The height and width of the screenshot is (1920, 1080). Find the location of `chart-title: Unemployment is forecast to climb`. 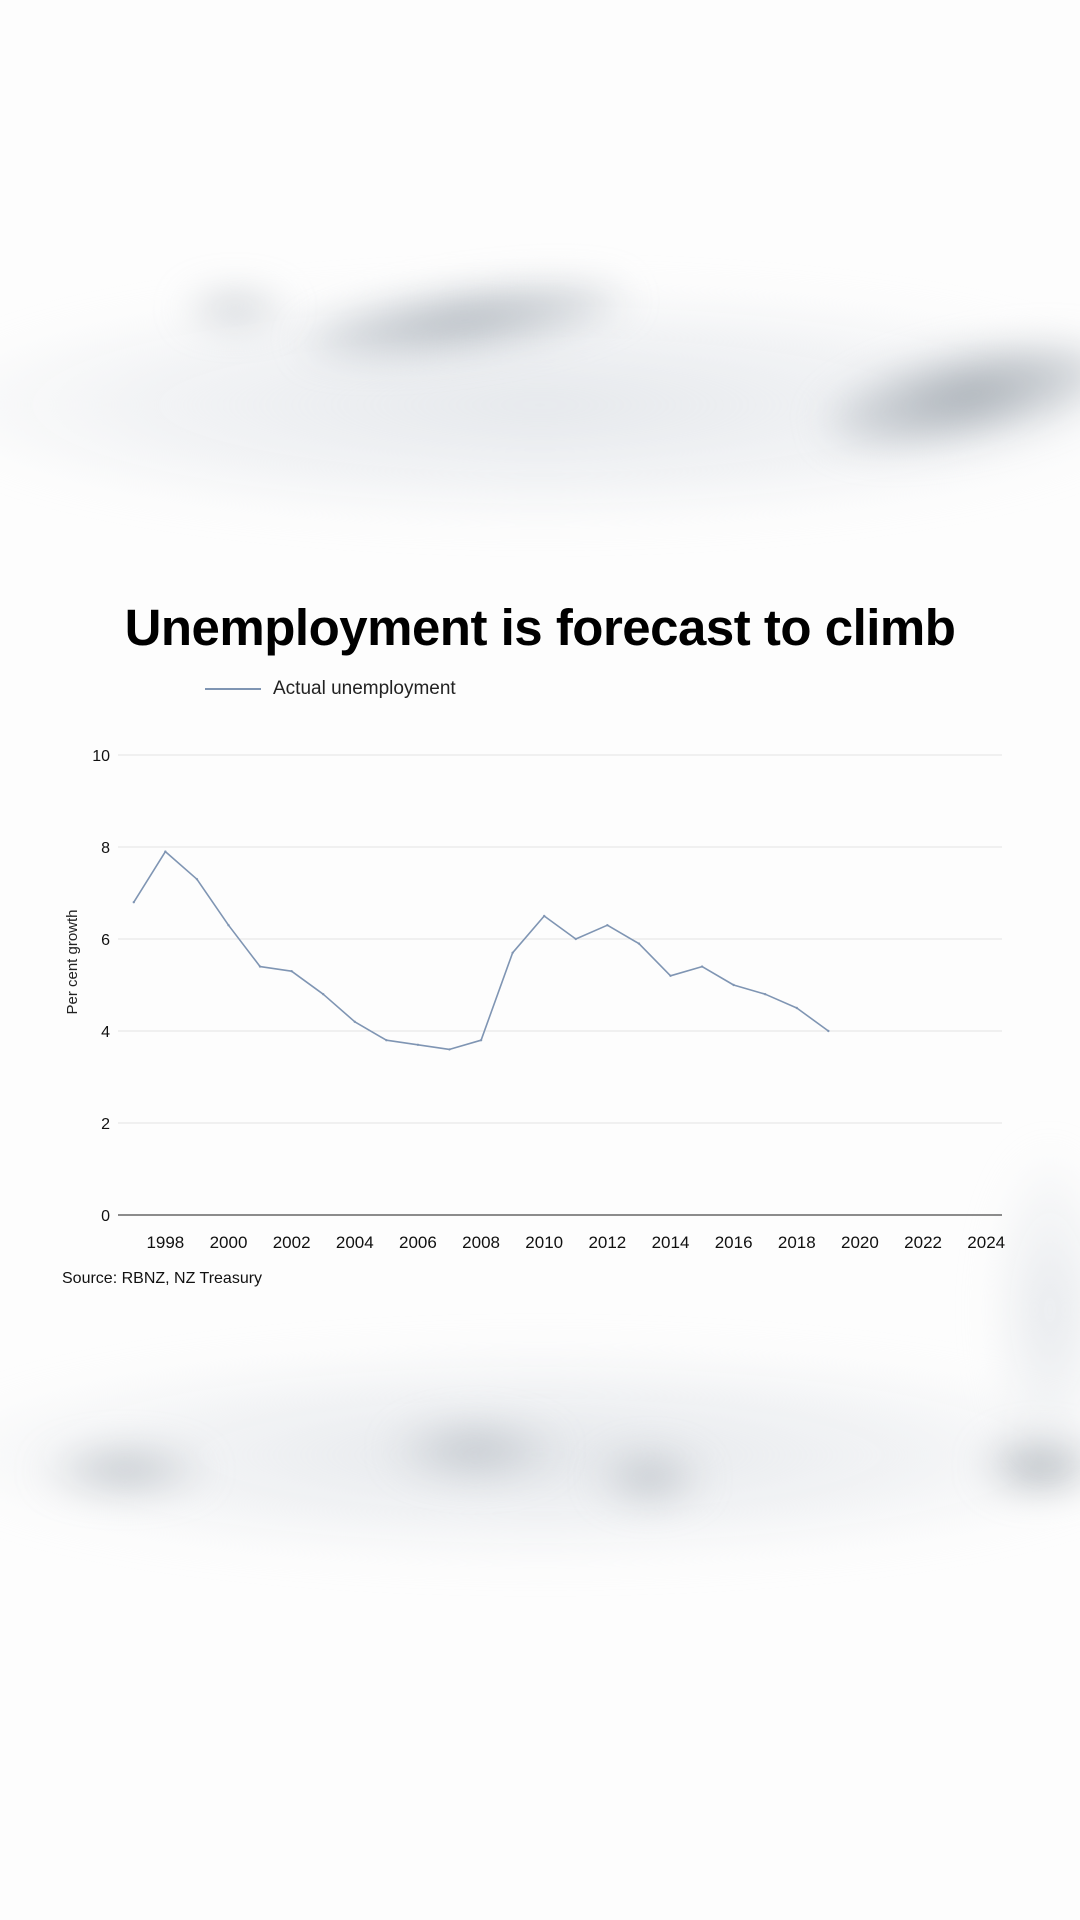

chart-title: Unemployment is forecast to climb is located at coordinates (540, 627).